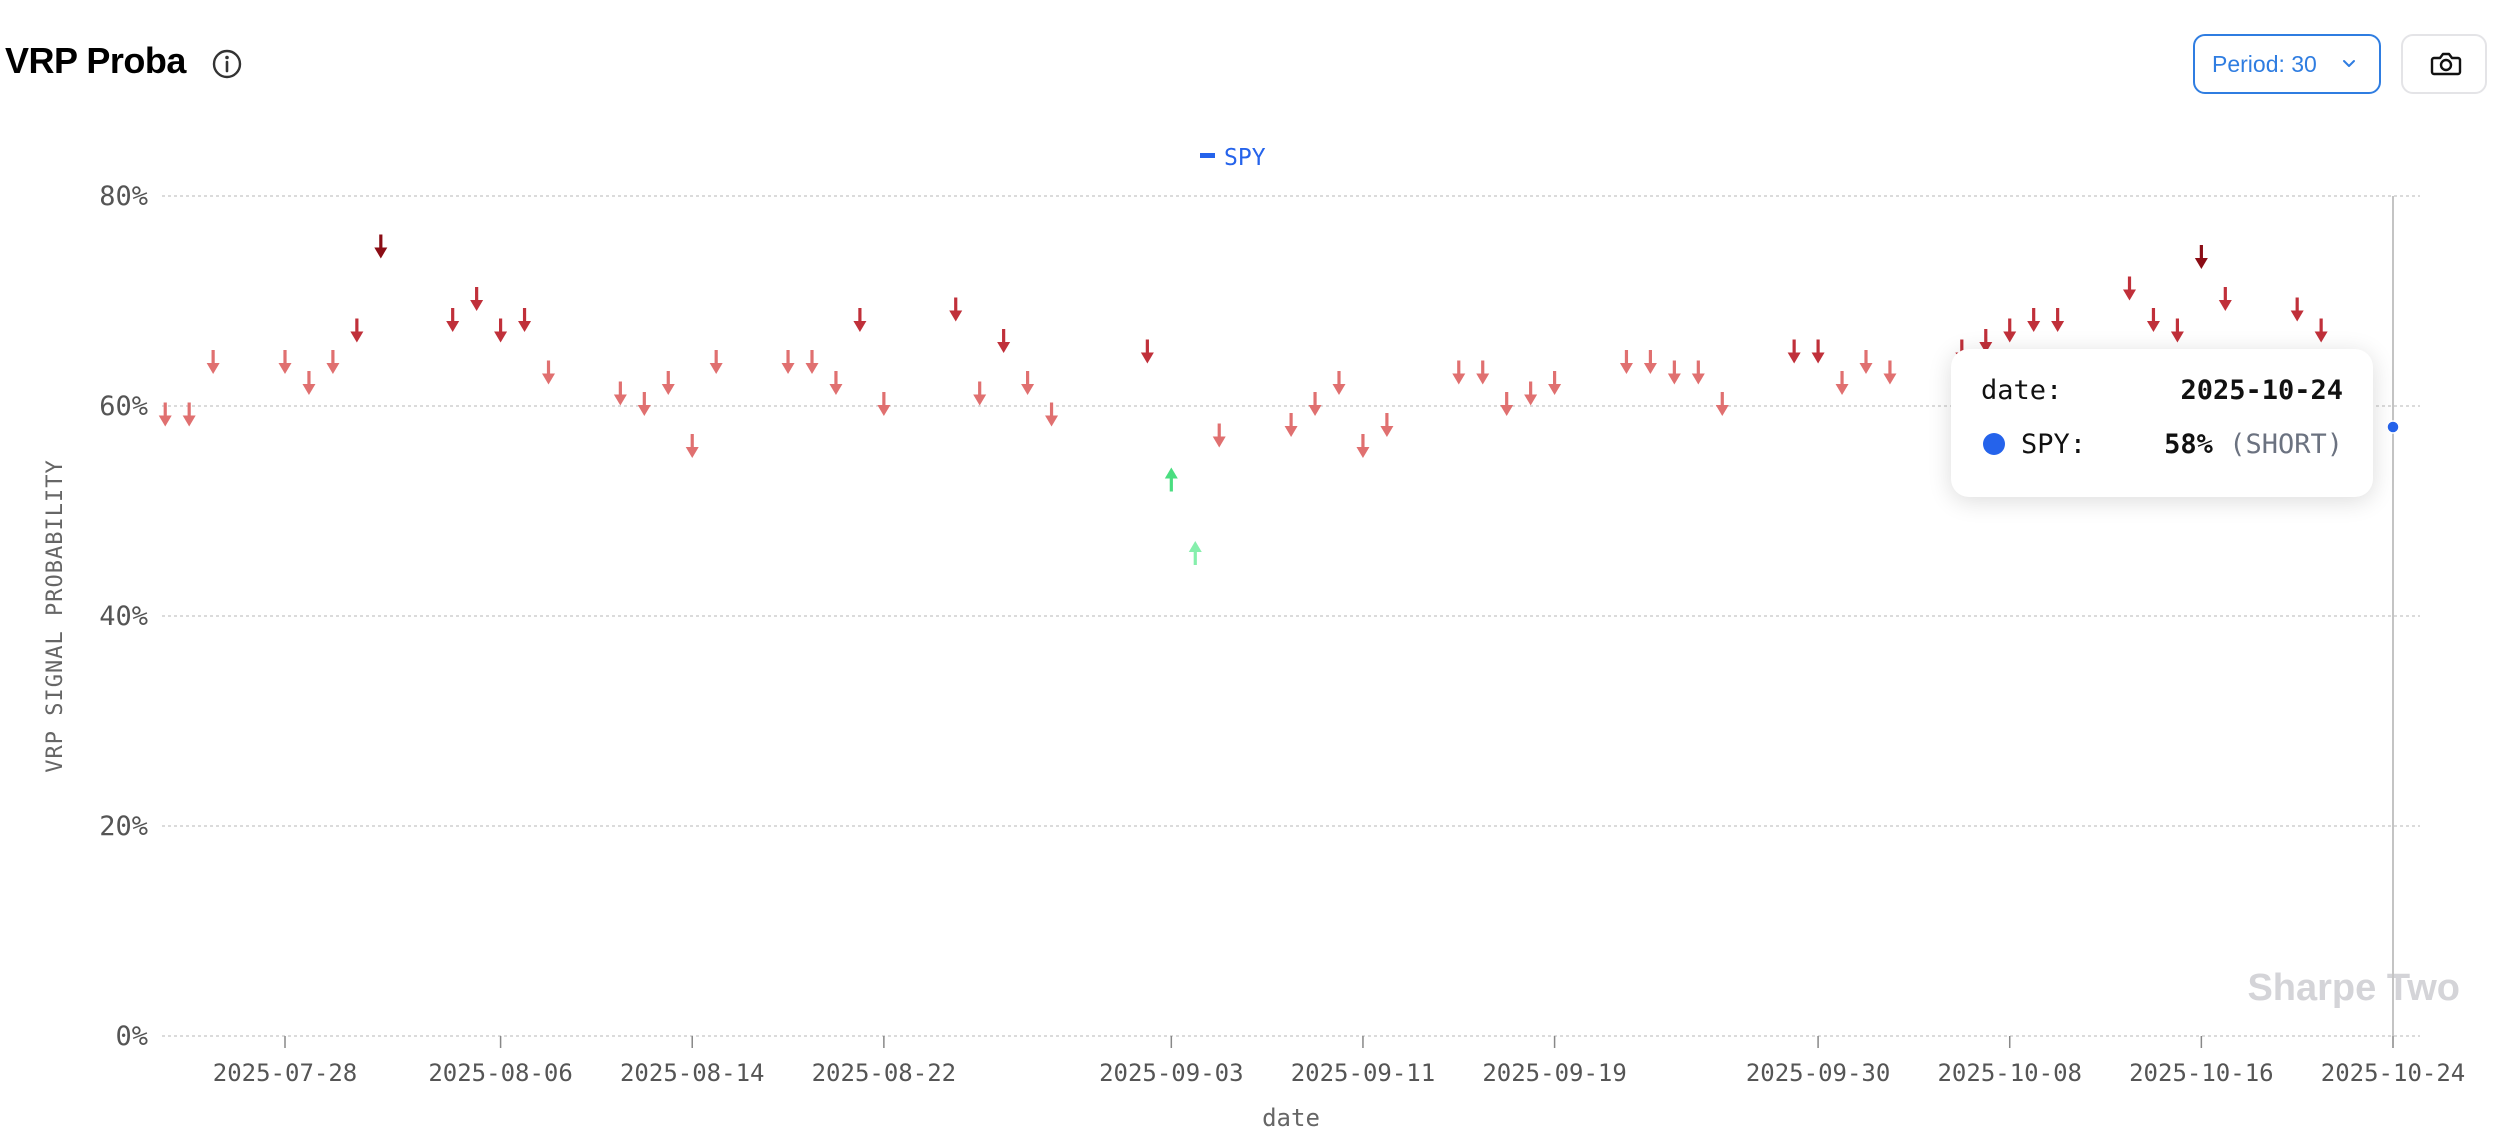 The image size is (2512, 1148). What do you see at coordinates (55, 615) in the screenshot?
I see `y-axis-label: VRP SIGNAL PROBABILITY` at bounding box center [55, 615].